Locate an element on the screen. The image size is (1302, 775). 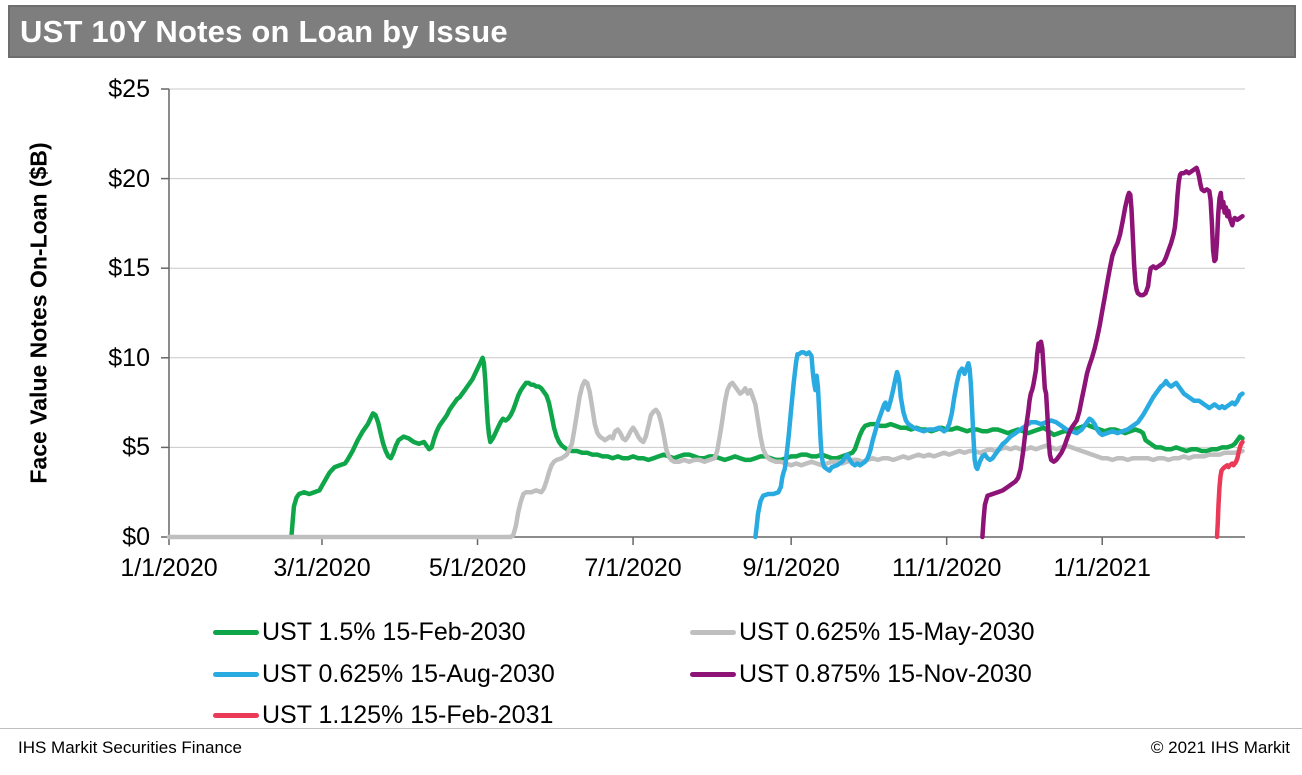
x-tick-label: 3/1/2020 is located at coordinates (322, 568).